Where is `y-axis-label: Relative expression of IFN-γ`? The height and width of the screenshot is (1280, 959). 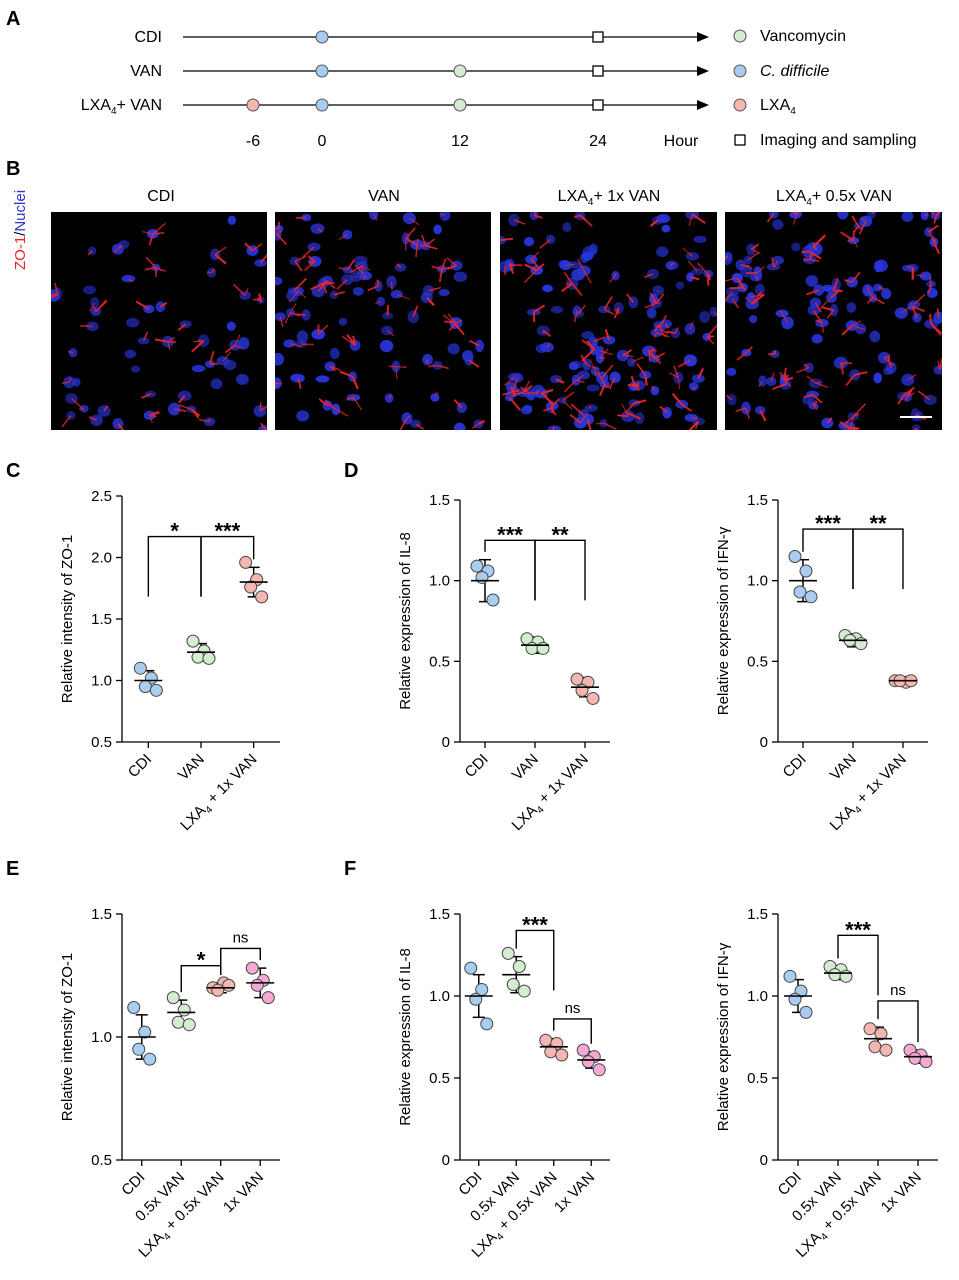 y-axis-label: Relative expression of IFN-γ is located at coordinates (723, 620).